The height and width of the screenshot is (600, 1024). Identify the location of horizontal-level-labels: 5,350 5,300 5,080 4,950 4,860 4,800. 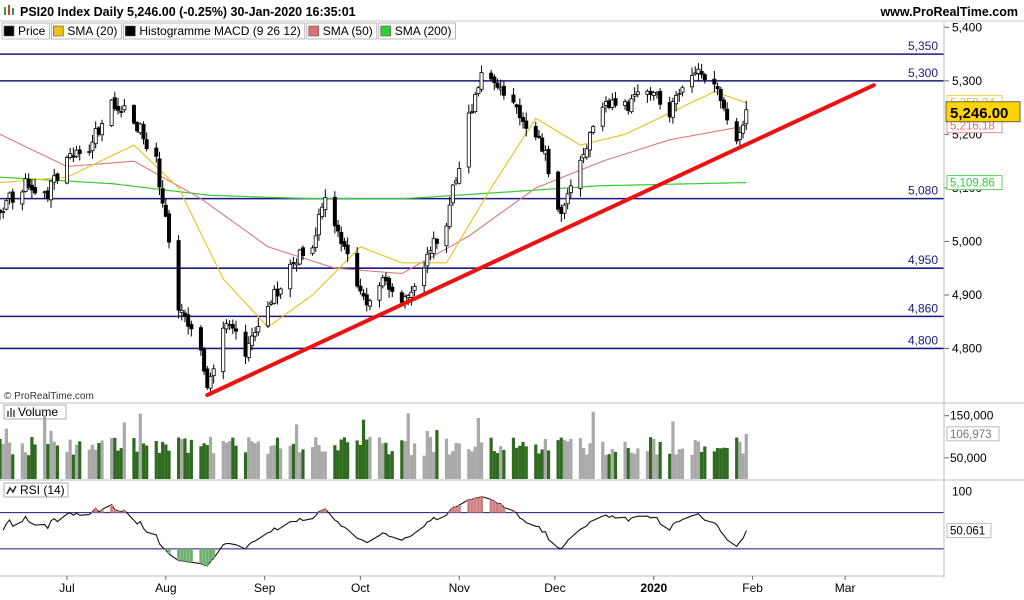
(923, 193).